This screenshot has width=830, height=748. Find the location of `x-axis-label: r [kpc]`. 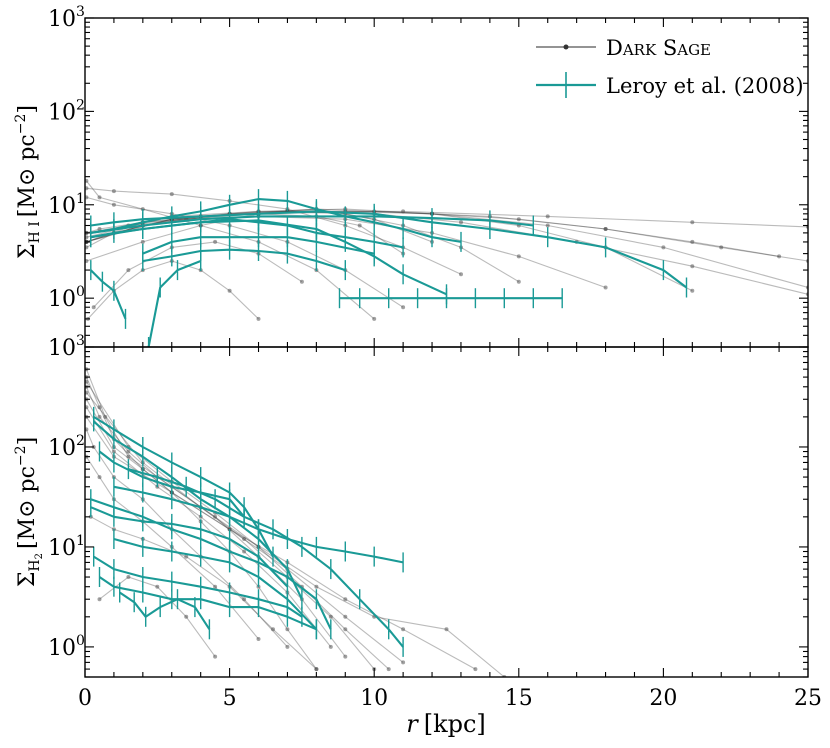

x-axis-label: r [kpc] is located at coordinates (446, 724).